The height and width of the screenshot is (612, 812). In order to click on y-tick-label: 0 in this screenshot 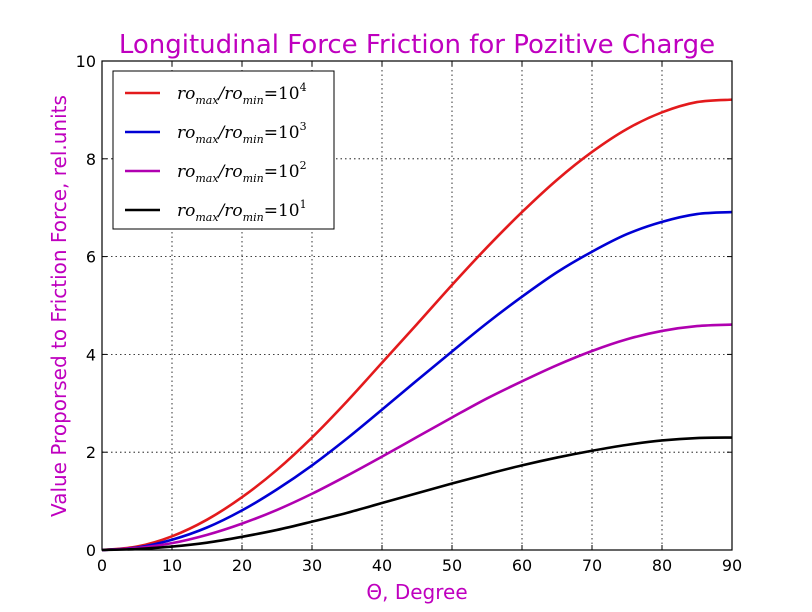, I will do `click(91, 550)`.